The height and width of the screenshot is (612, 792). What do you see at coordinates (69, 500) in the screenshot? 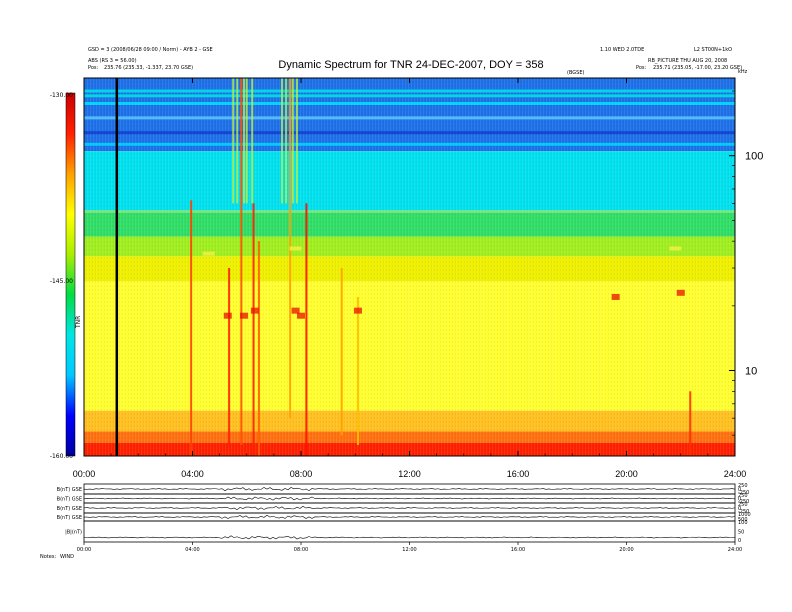
I see `lower-panel-label-1: B(nT) GSE` at bounding box center [69, 500].